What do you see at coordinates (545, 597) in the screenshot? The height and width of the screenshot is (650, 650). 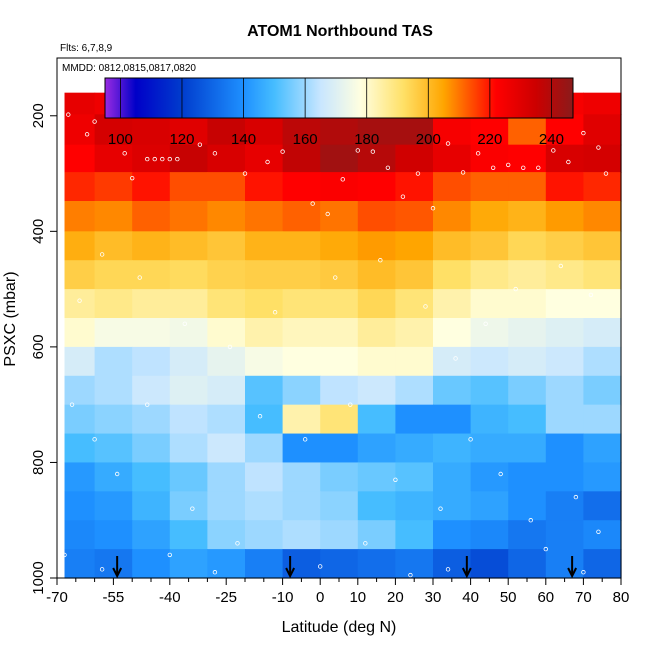 I see `x-tick-label: 60` at bounding box center [545, 597].